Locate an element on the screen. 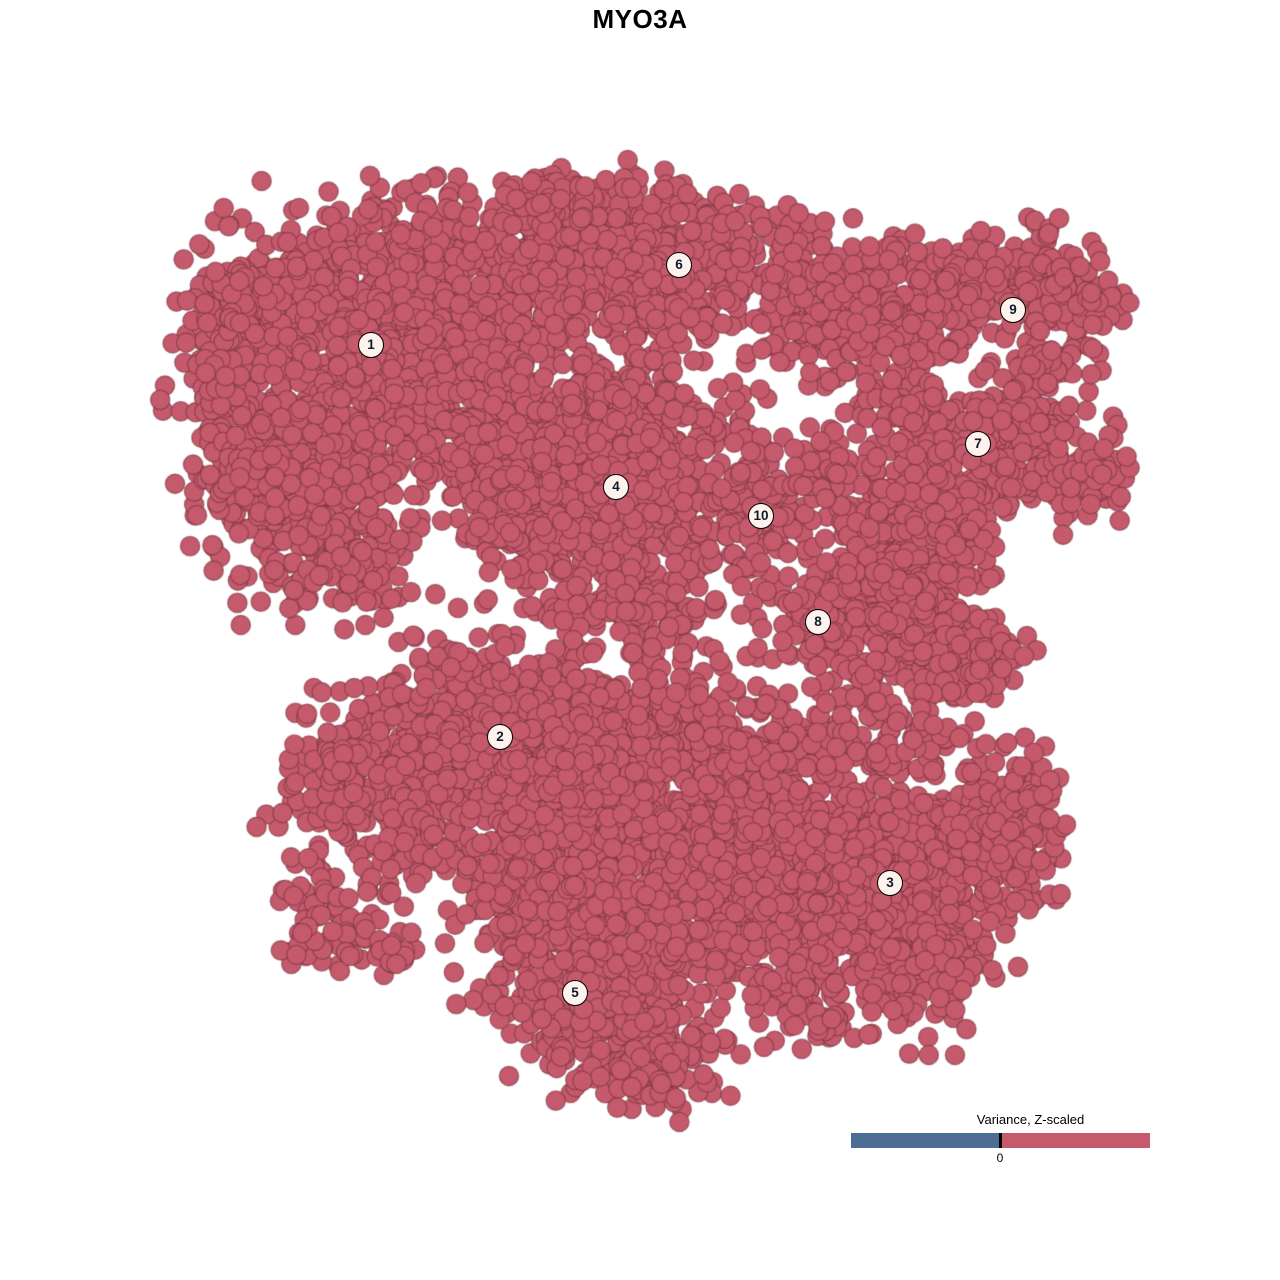 Image resolution: width=1280 pixels, height=1280 pixels. cluster-label-2: 2 is located at coordinates (500, 737).